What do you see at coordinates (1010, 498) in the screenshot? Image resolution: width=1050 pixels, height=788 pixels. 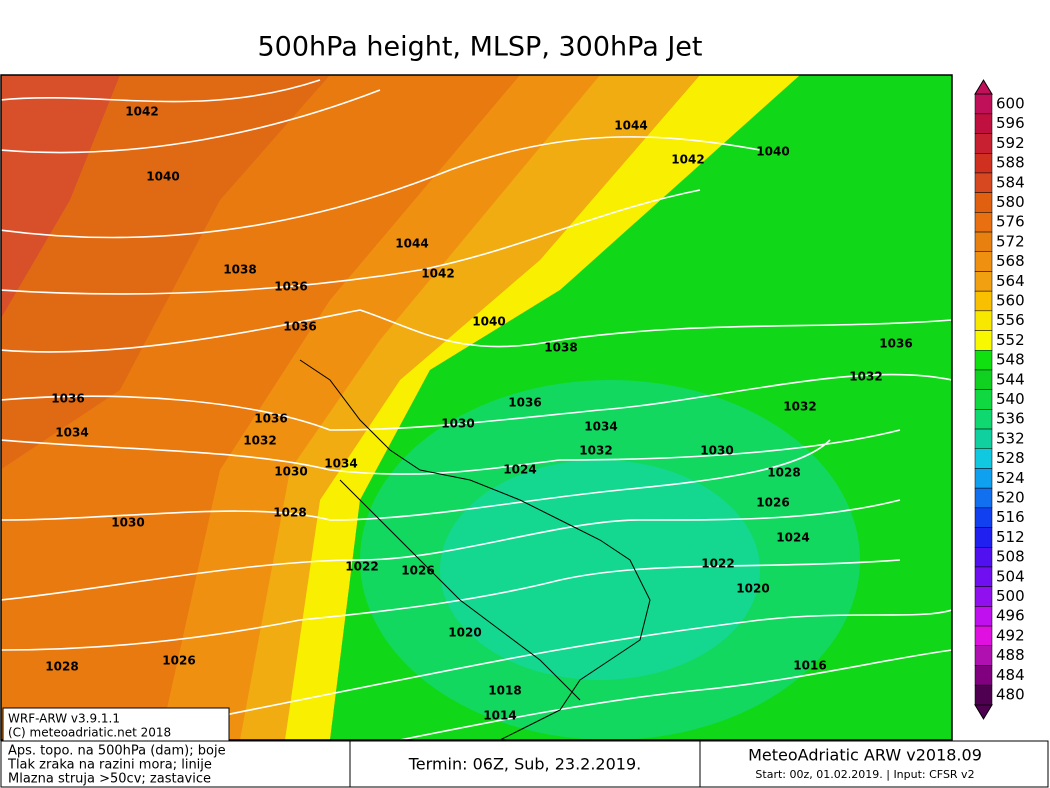 I see `colorbar-label: 520` at bounding box center [1010, 498].